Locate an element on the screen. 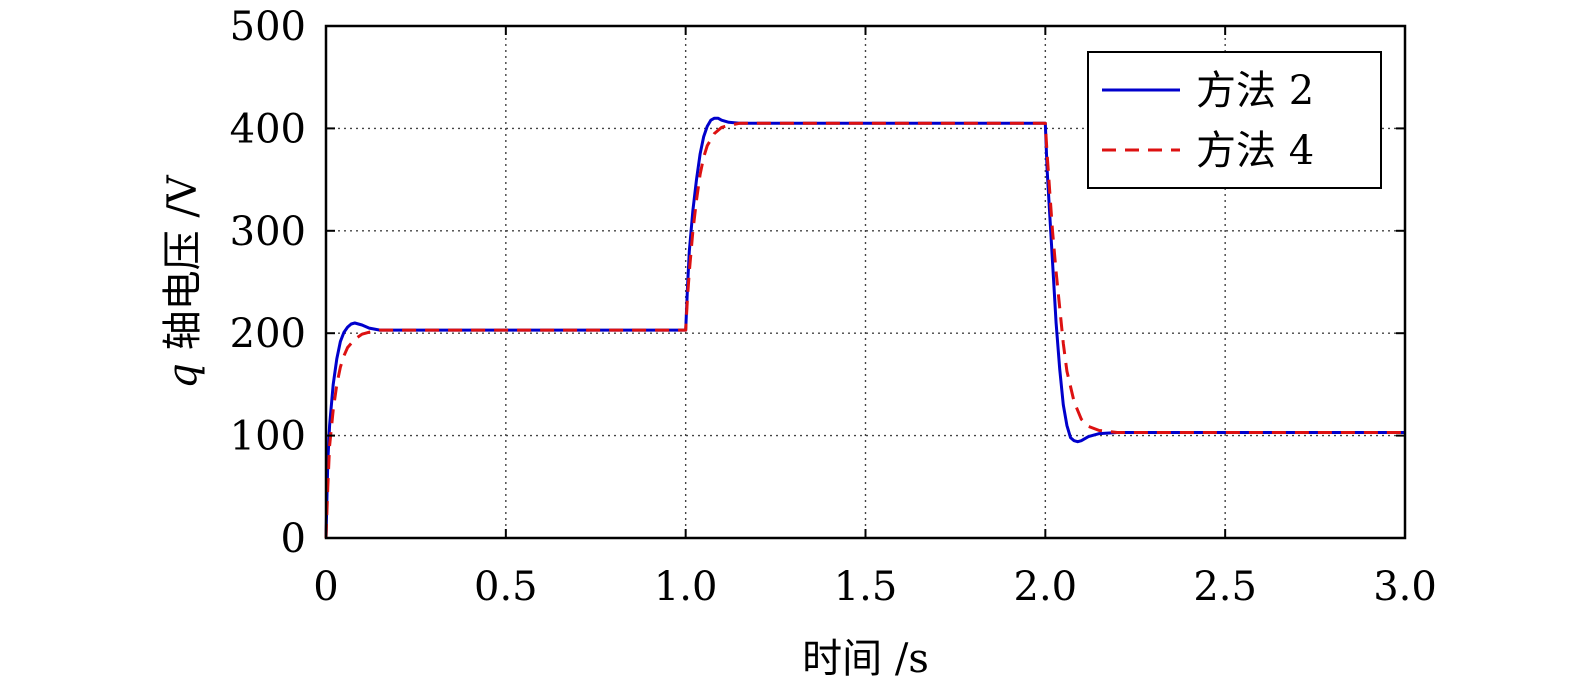 This screenshot has height=692, width=1575. x-tick-label: 2.0 is located at coordinates (1046, 587).